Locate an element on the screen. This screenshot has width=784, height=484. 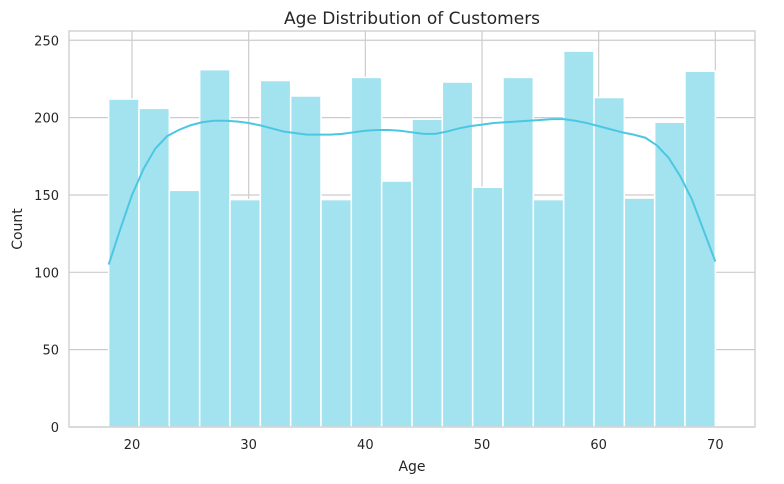
x-tick-label: 60 is located at coordinates (598, 445).